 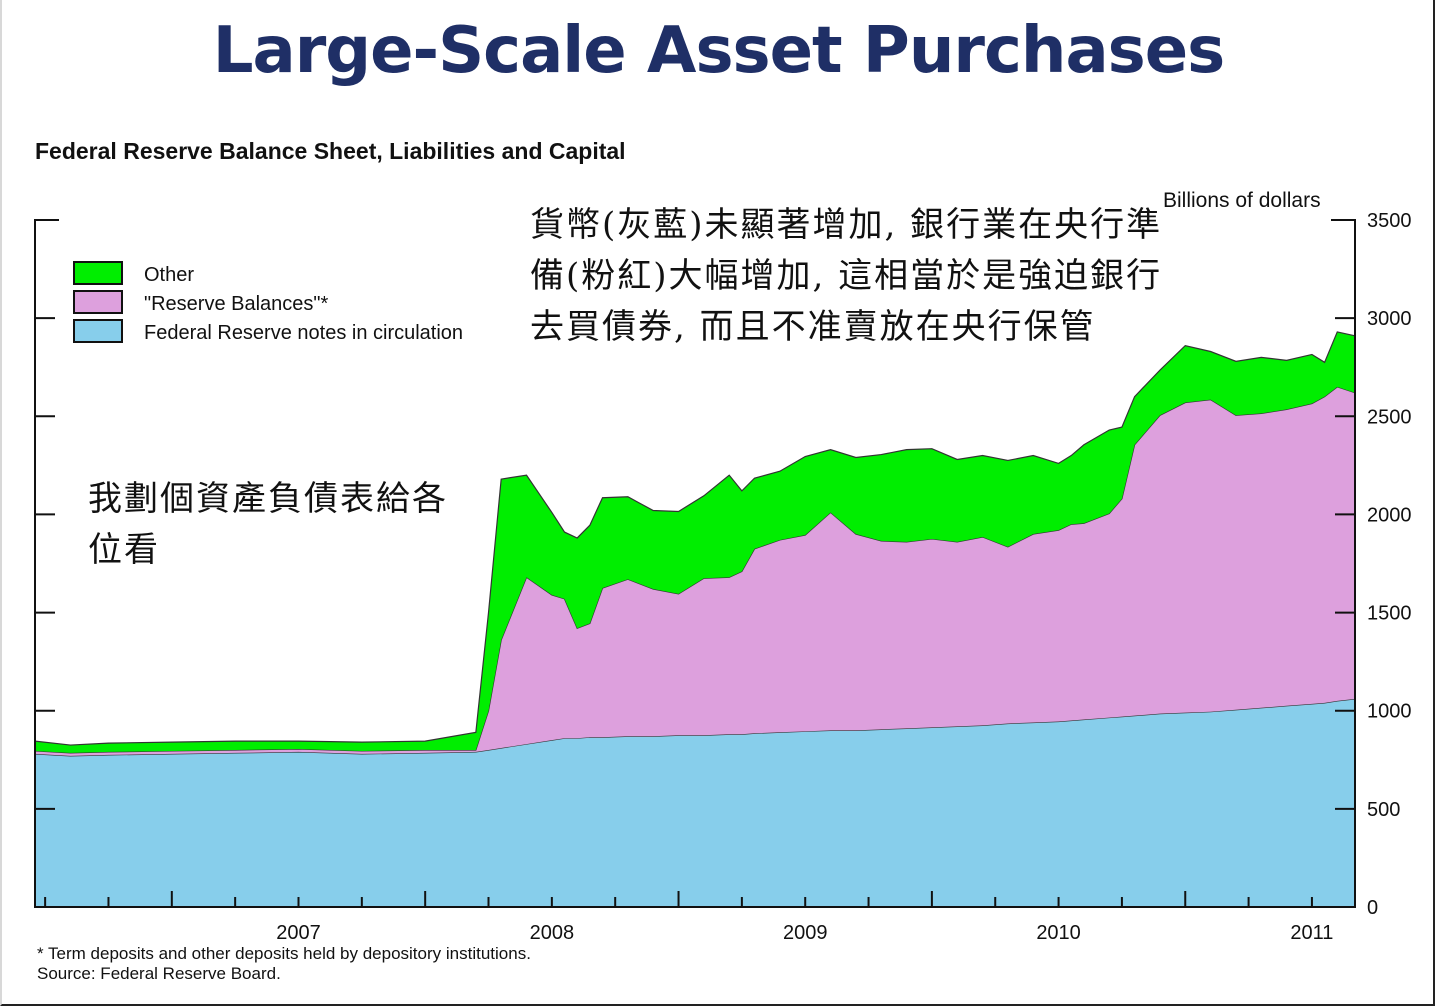 I want to click on y-tick-label: 500, so click(x=1383, y=810).